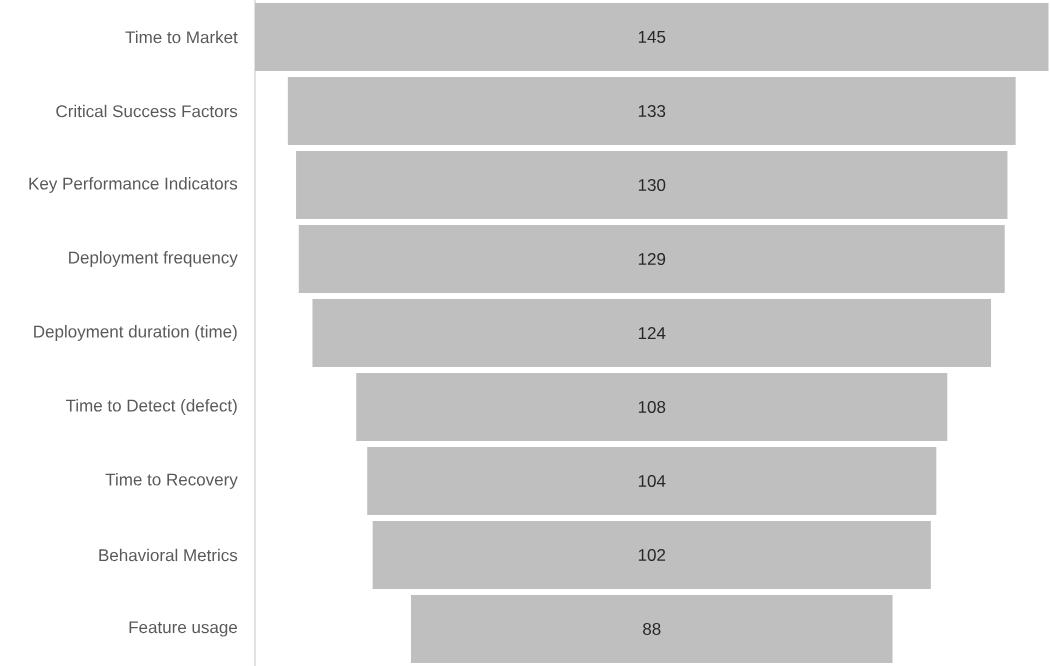 The height and width of the screenshot is (666, 1050). Describe the element at coordinates (147, 111) in the screenshot. I see `category-label: Critical Success Factors` at that location.